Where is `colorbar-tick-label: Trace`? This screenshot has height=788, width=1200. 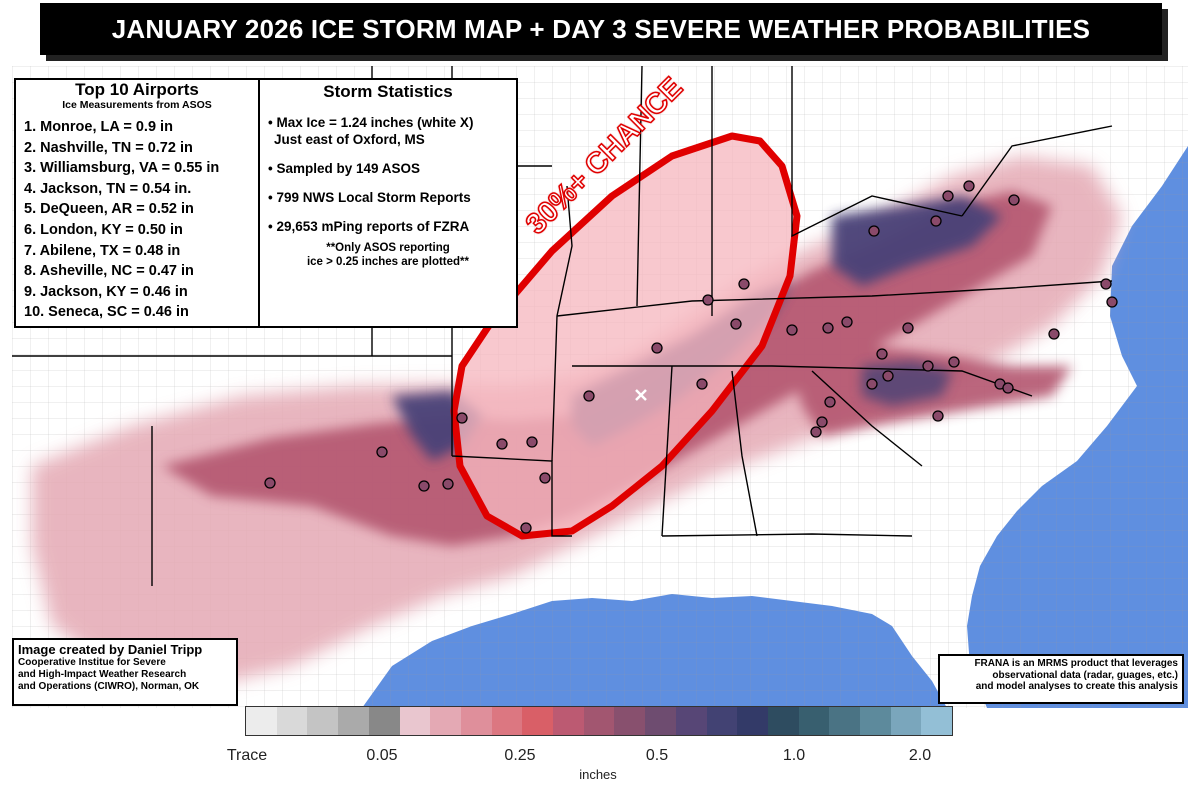 colorbar-tick-label: Trace is located at coordinates (247, 755).